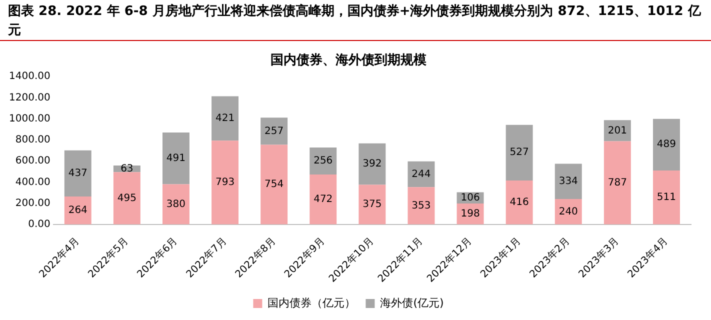  I want to click on data-label: 437, so click(78, 174).